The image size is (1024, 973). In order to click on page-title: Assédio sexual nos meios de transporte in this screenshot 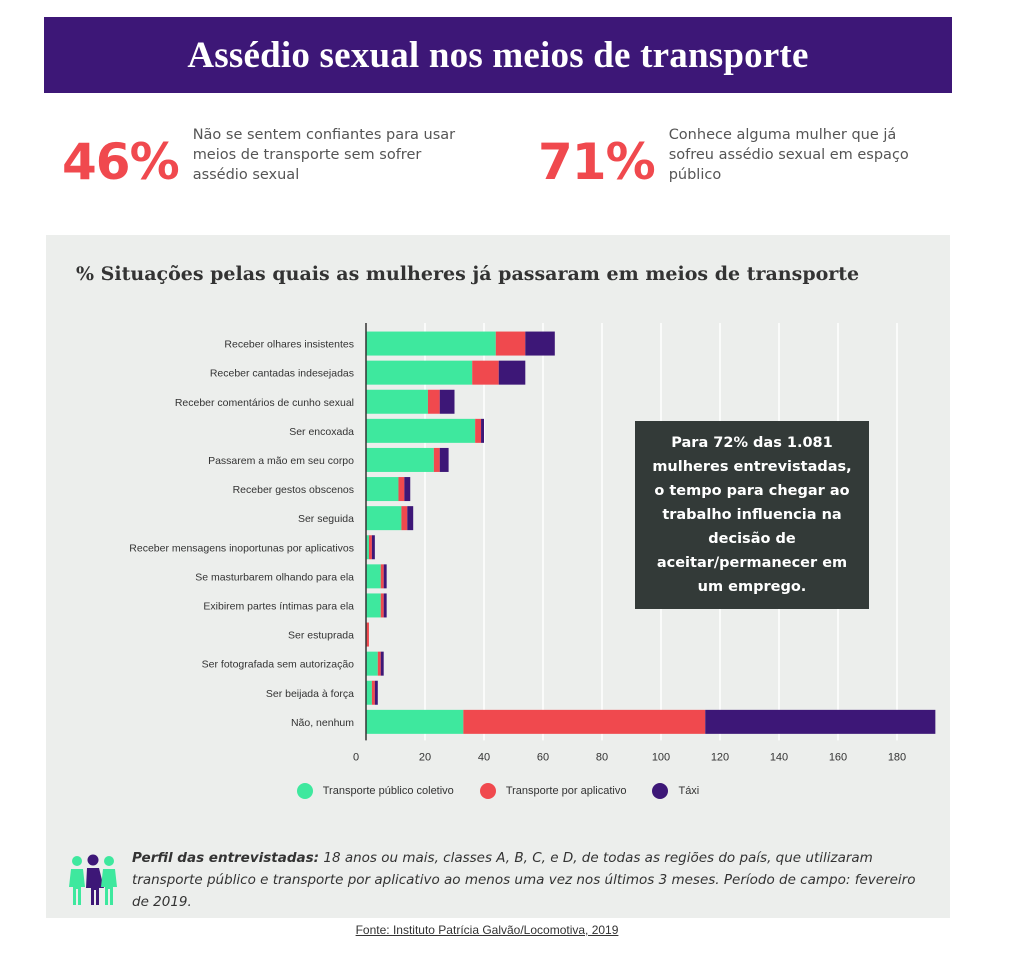, I will do `click(498, 55)`.